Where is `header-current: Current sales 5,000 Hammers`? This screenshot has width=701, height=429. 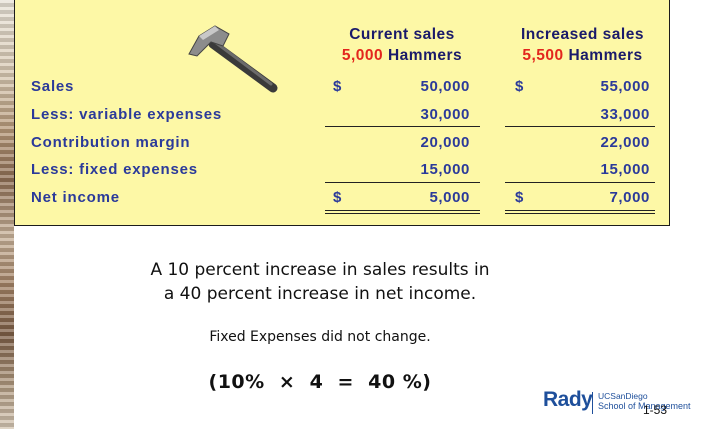
header-current: Current sales 5,000 Hammers is located at coordinates (402, 45).